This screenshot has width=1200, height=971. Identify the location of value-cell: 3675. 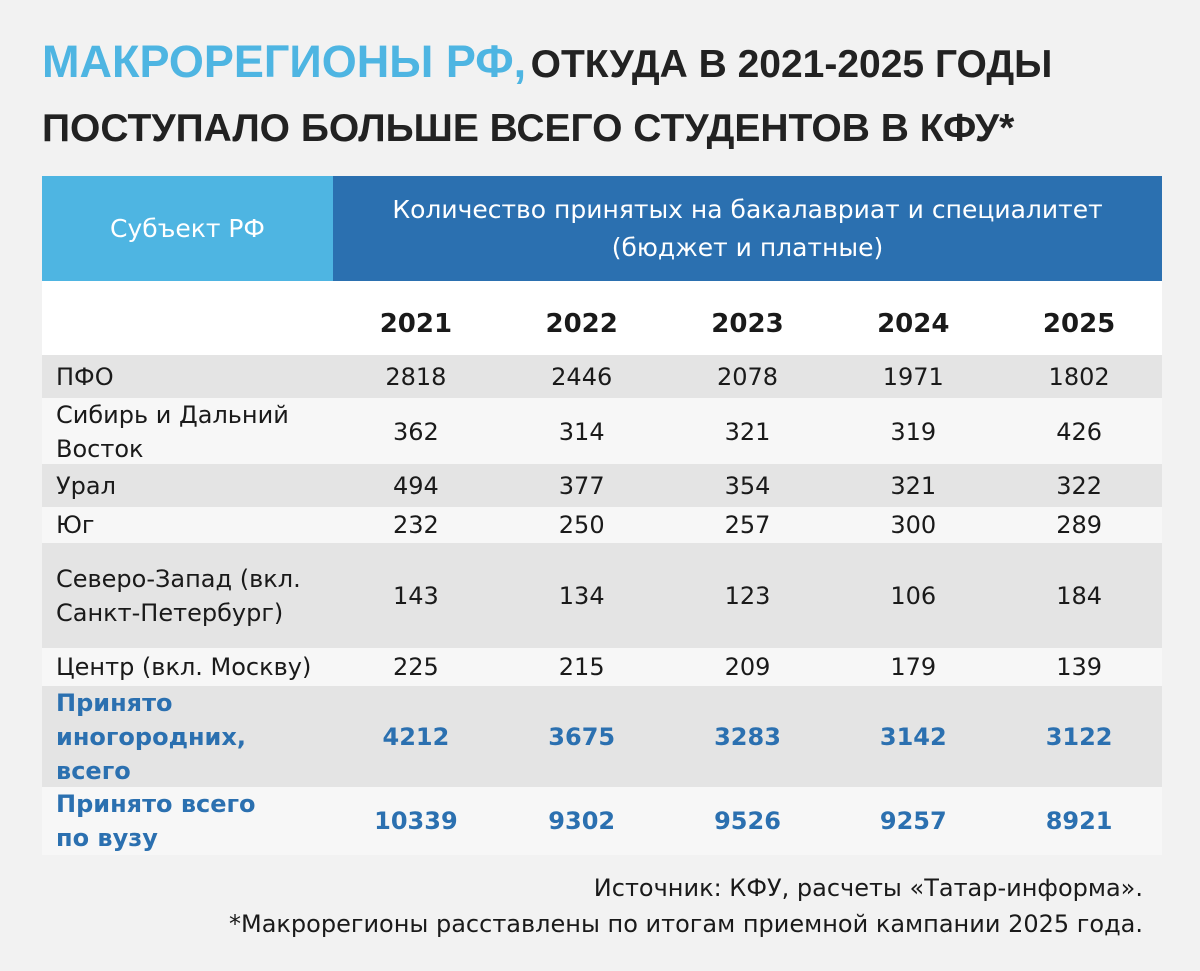
(582, 737).